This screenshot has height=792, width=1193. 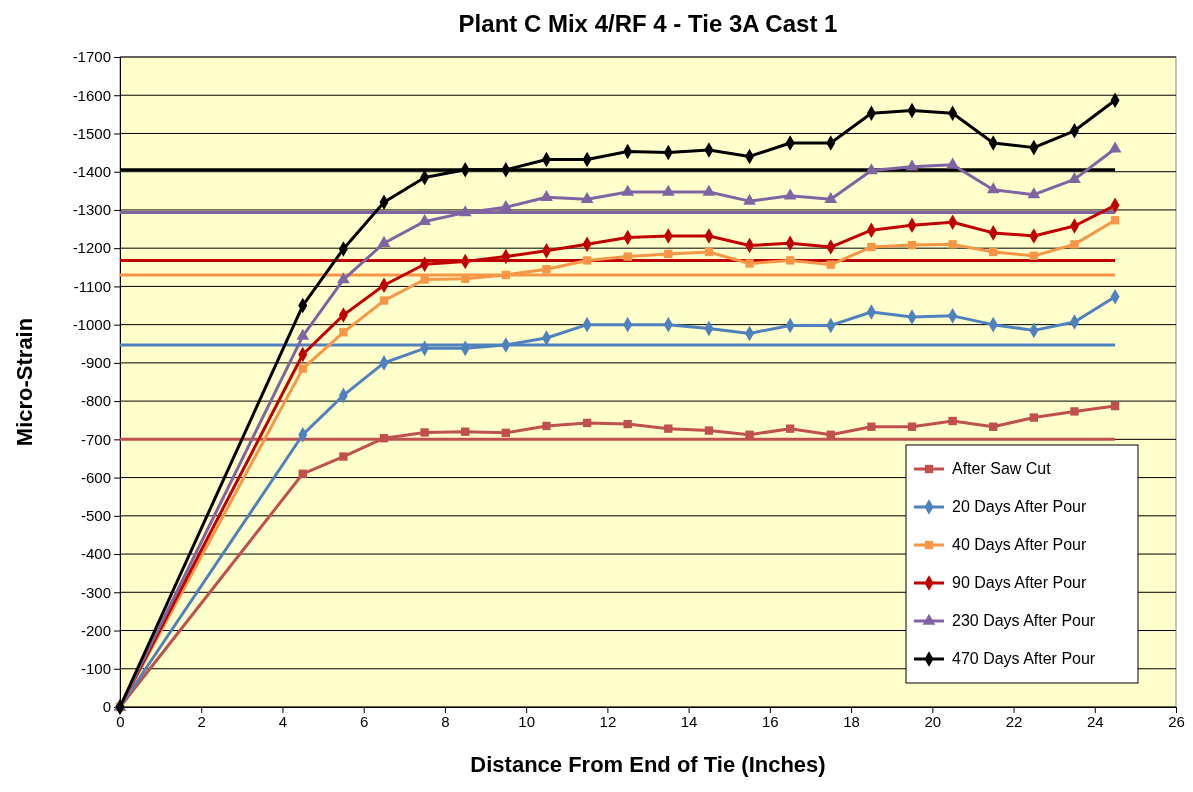 I want to click on y-tick-label: -1400, so click(x=91, y=172).